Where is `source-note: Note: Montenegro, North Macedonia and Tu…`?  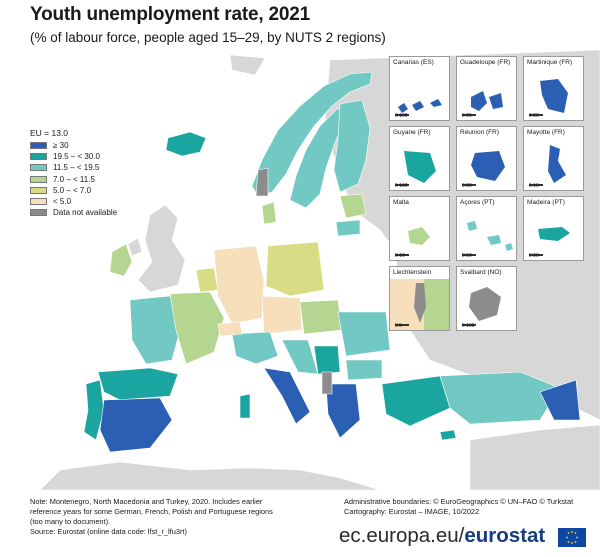
source-note: Note: Montenegro, North Macedonia and Tu… is located at coordinates (175, 517).